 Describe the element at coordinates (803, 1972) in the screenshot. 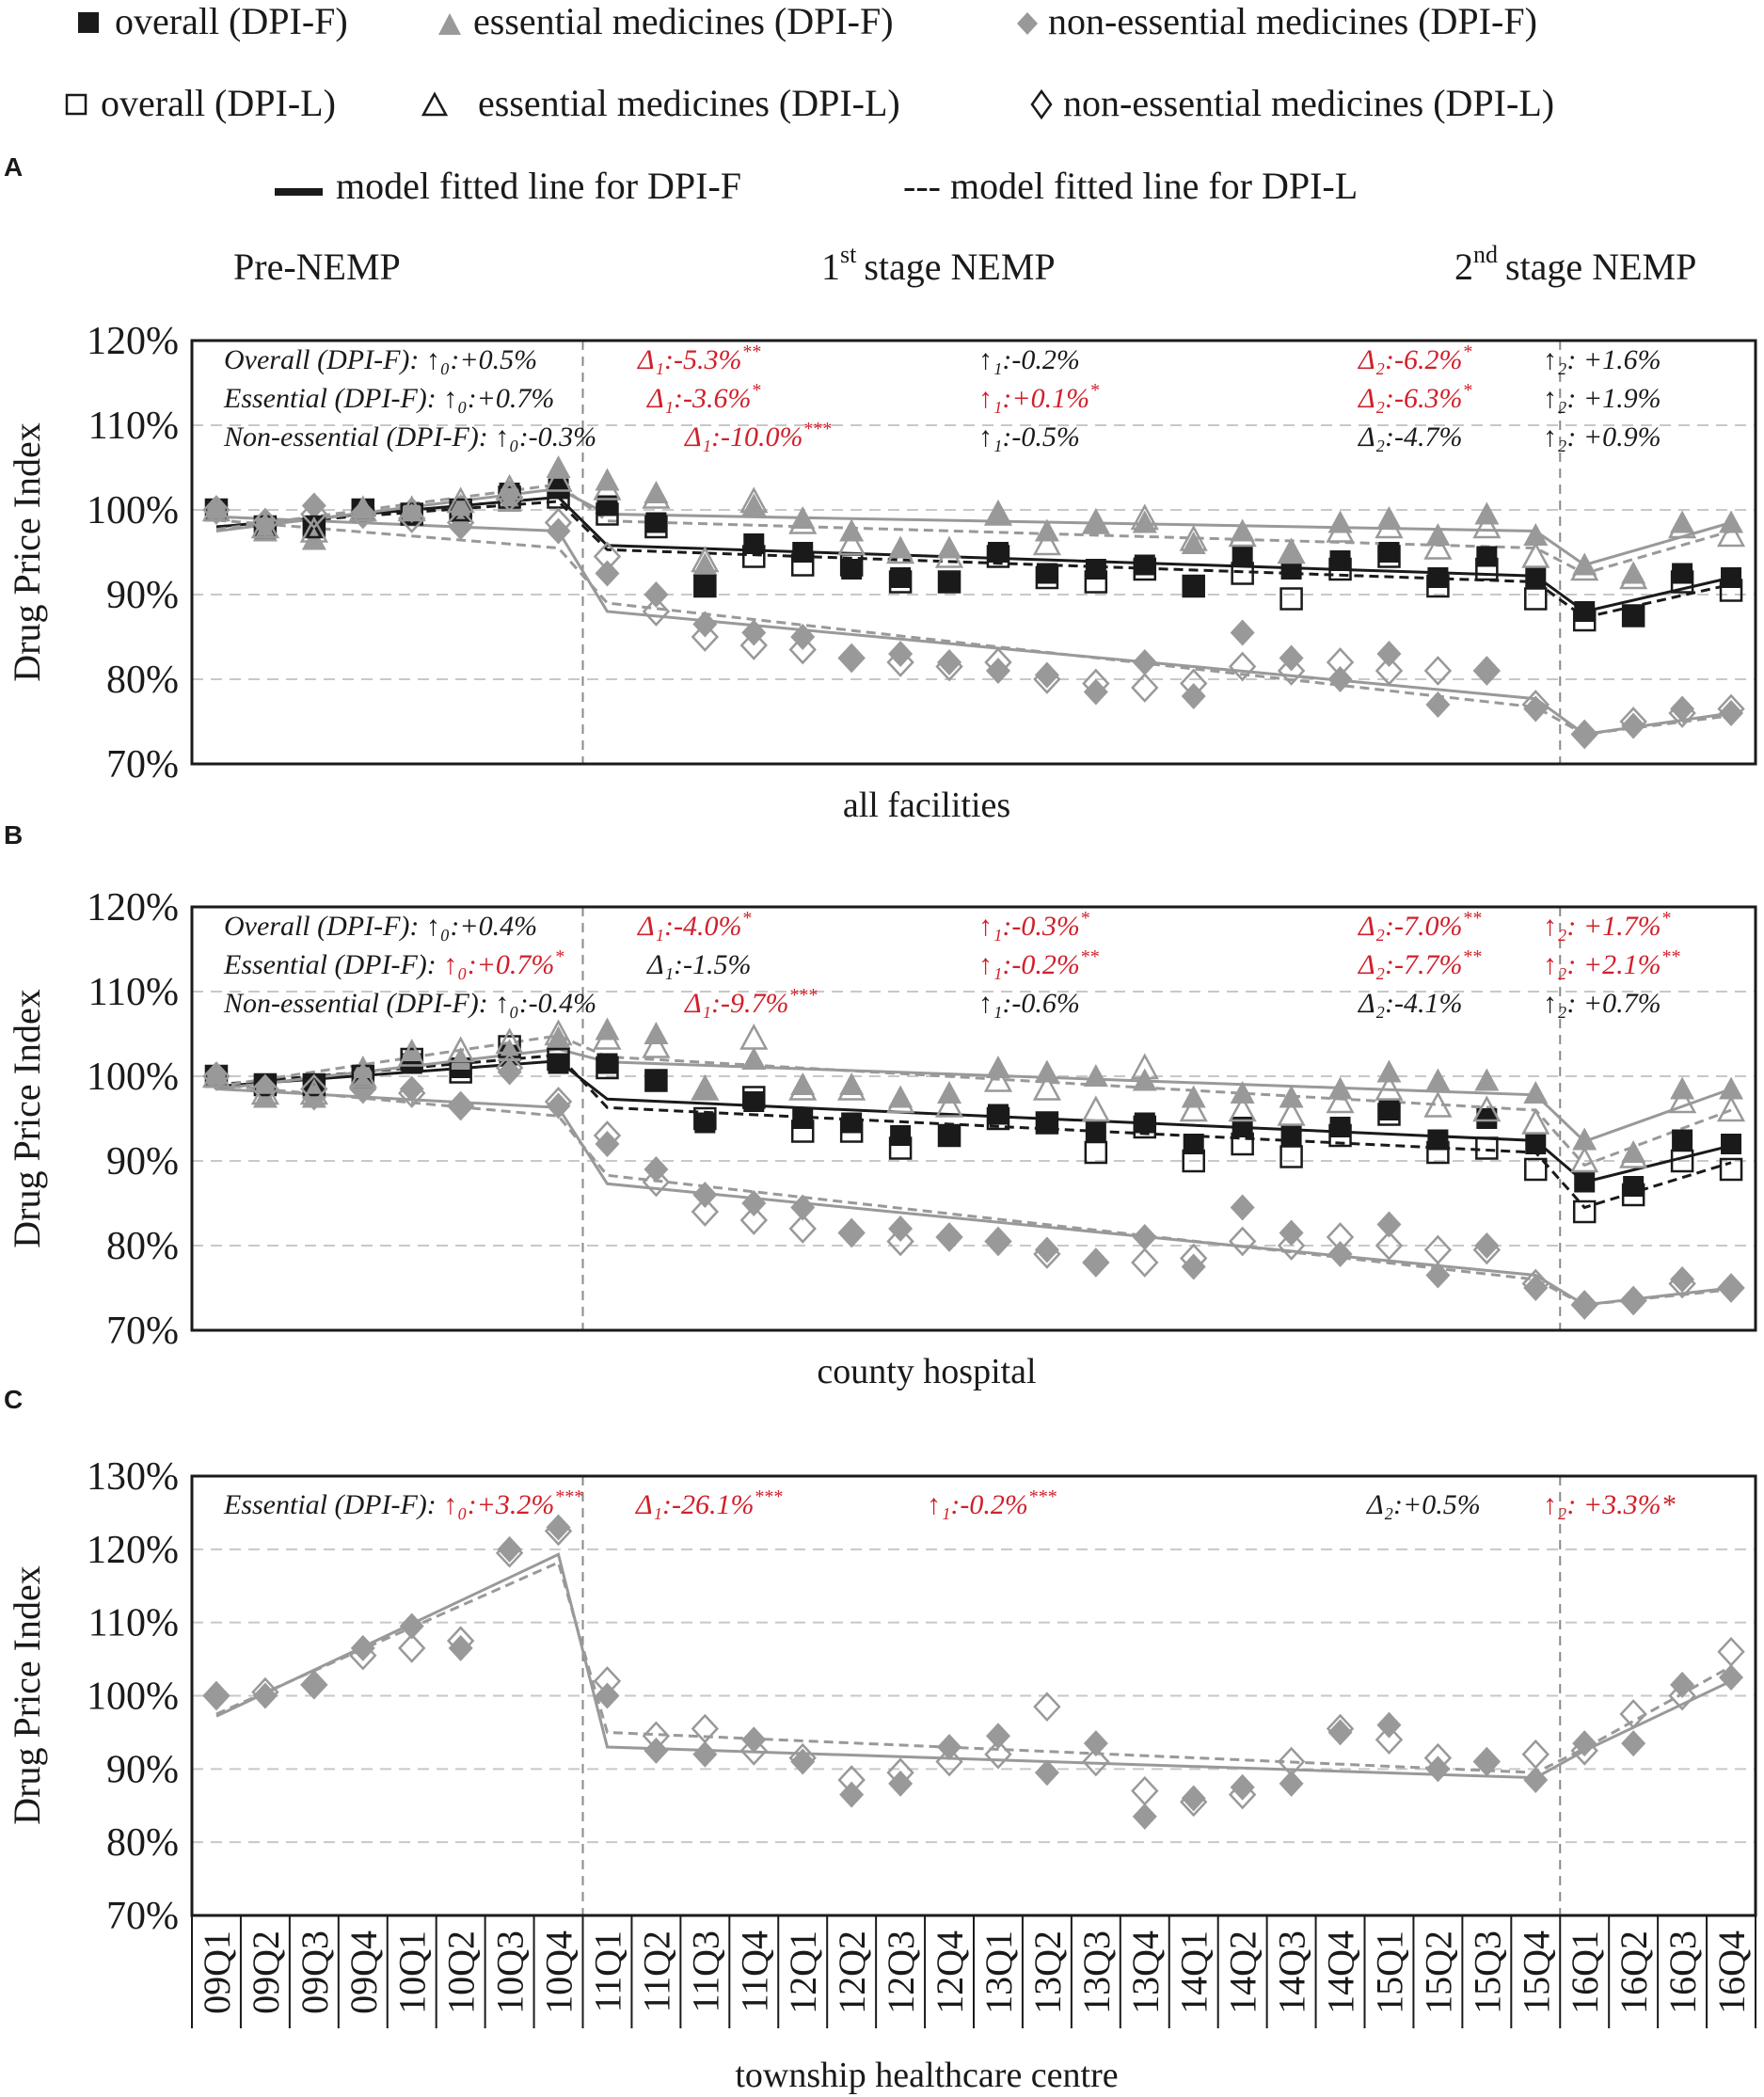

I see `x-tick-label: 12Q1` at that location.